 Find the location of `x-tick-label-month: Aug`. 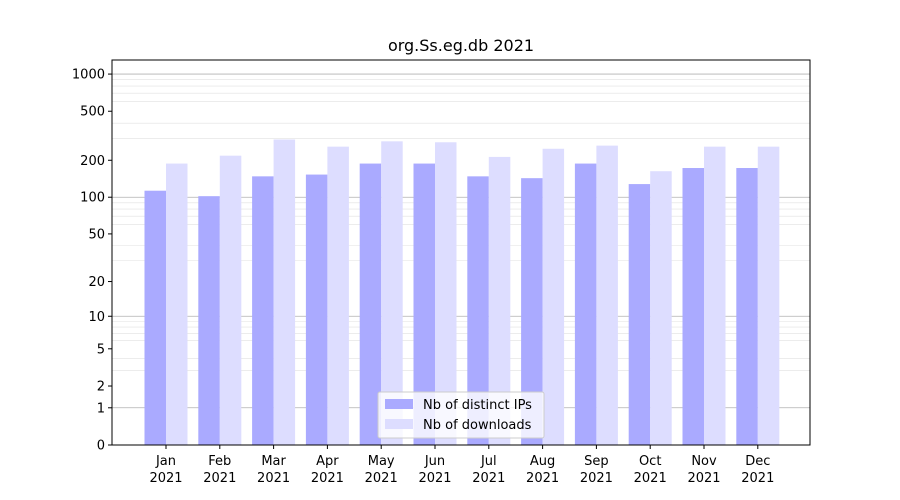

x-tick-label-month: Aug is located at coordinates (542, 461).